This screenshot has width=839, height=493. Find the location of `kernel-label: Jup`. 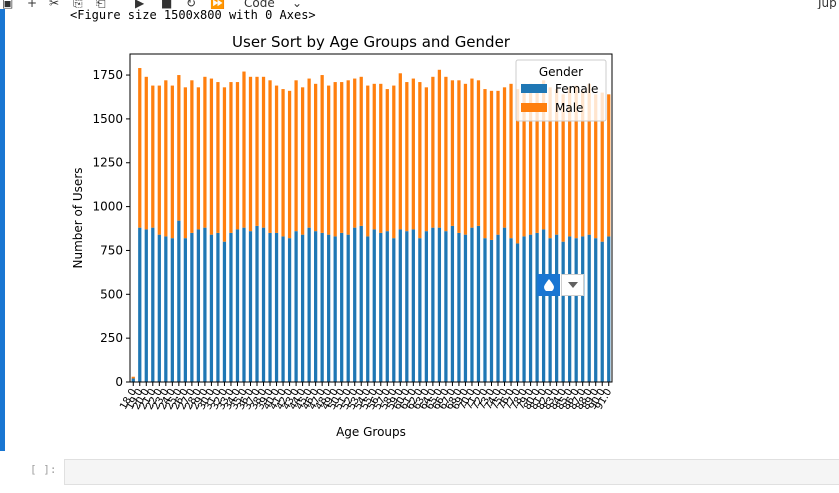

kernel-label: Jup is located at coordinates (827, 4).